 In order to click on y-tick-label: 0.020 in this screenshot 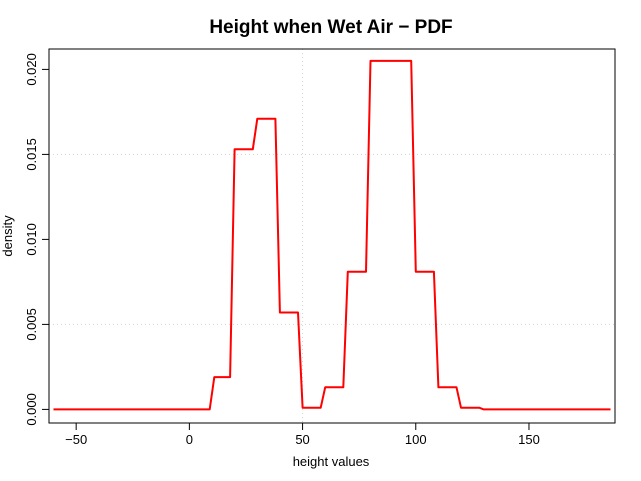, I will do `click(31, 69)`.